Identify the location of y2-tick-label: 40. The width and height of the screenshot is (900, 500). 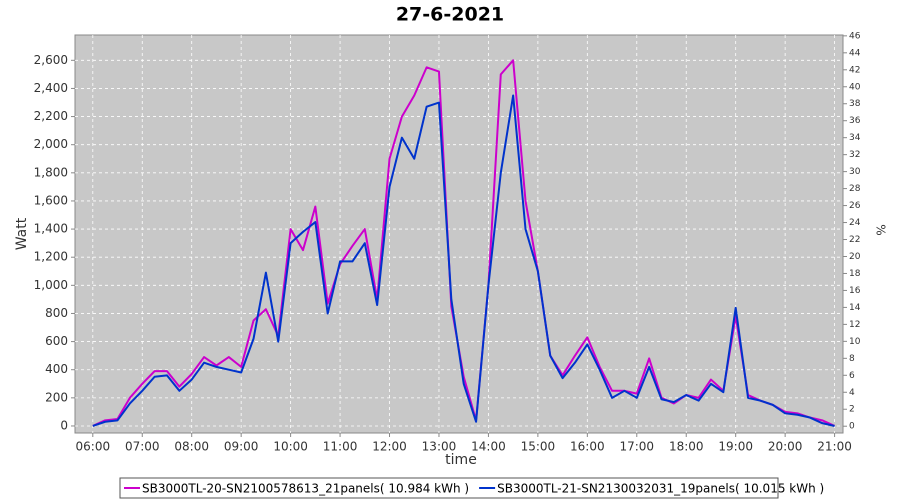
(855, 87).